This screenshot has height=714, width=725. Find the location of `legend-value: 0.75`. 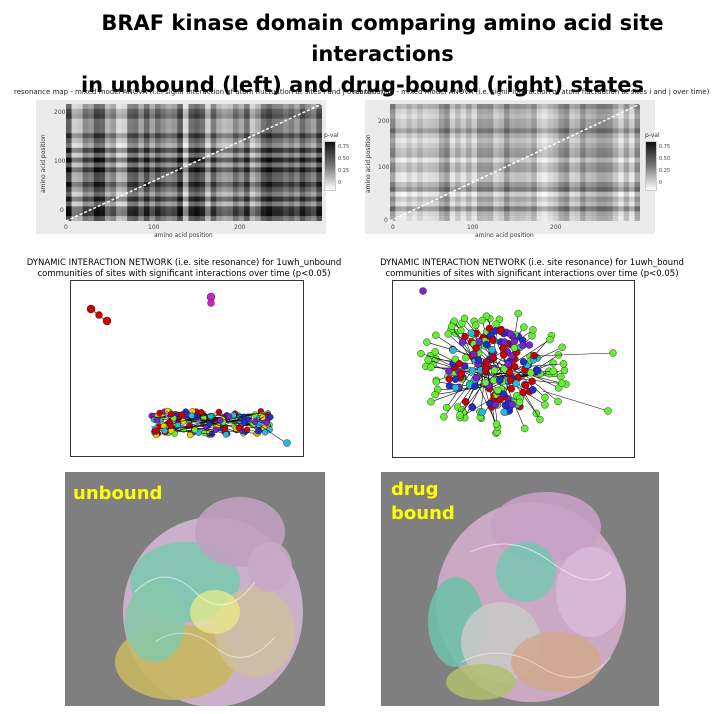

legend-value: 0.75 is located at coordinates (665, 147).